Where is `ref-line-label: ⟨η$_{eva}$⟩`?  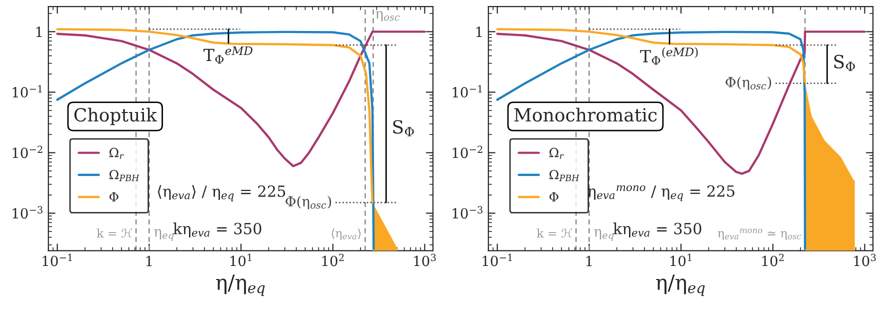 ref-line-label: ⟨η$_{eva}$⟩ is located at coordinates (346, 234).